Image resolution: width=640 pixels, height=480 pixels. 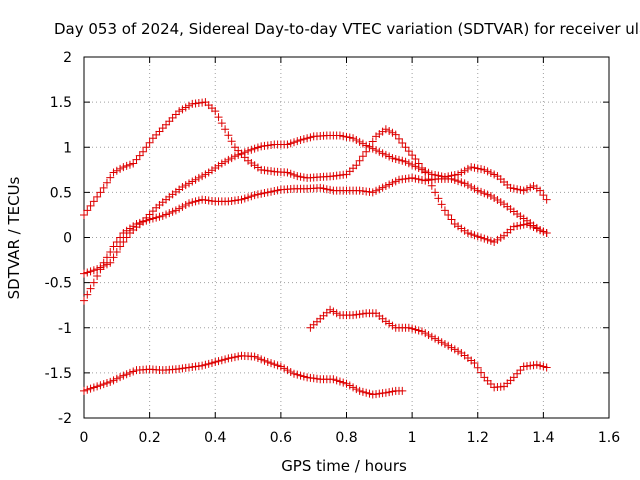 What do you see at coordinates (478, 438) in the screenshot?
I see `x-tick-label: 1.2` at bounding box center [478, 438].